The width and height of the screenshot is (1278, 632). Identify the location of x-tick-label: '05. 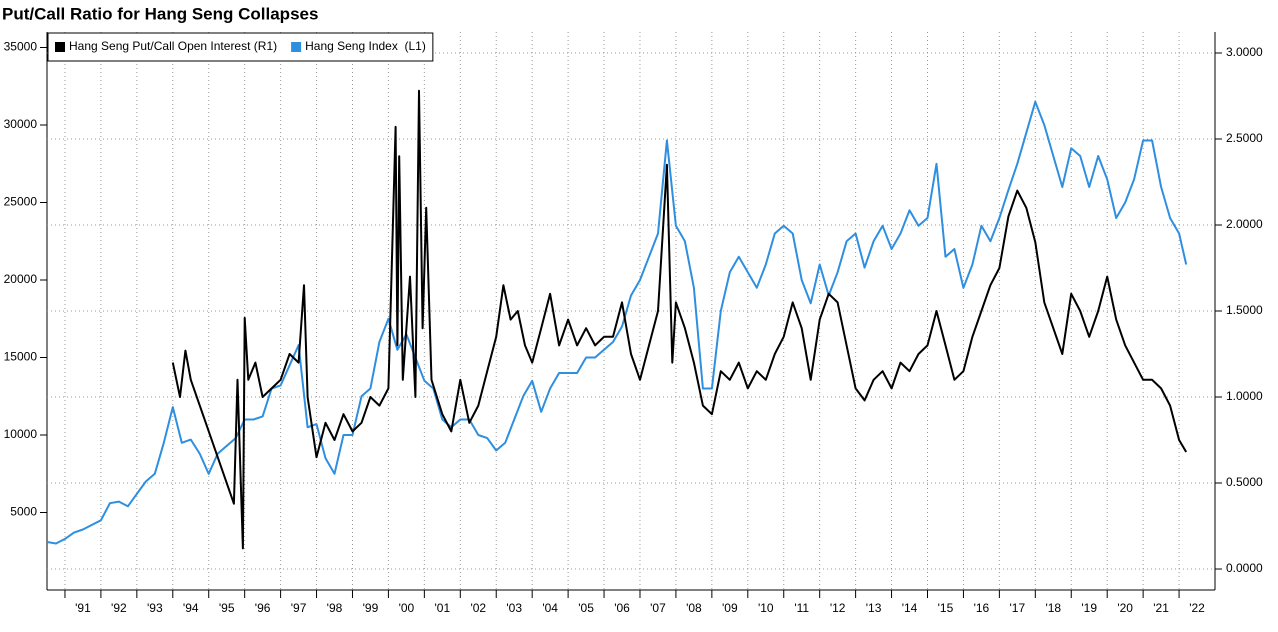
(586, 608).